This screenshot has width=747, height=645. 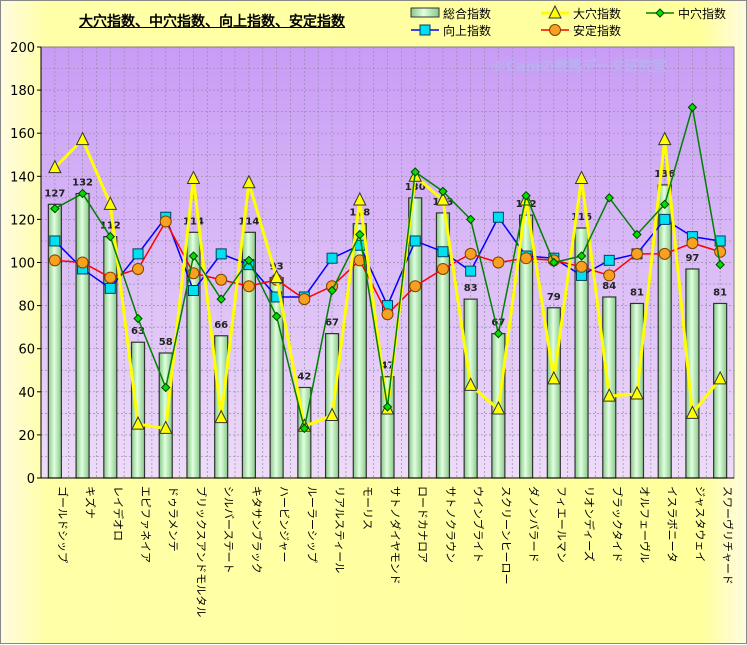 What do you see at coordinates (54, 193) in the screenshot?
I see `bar-data-label: 127` at bounding box center [54, 193].